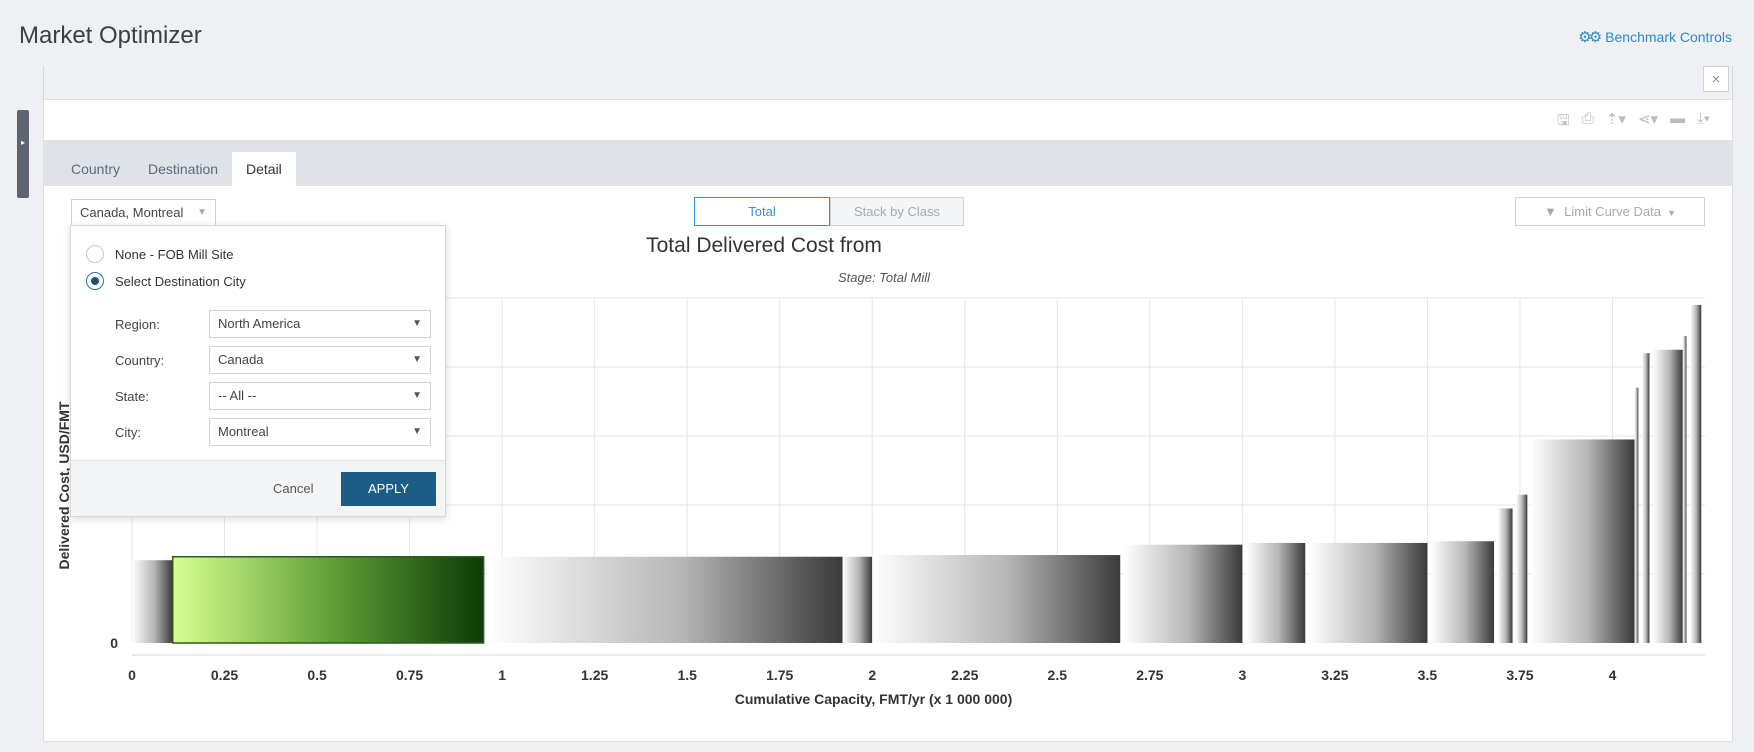  What do you see at coordinates (110, 35) in the screenshot?
I see `page-title: Market Optimizer` at bounding box center [110, 35].